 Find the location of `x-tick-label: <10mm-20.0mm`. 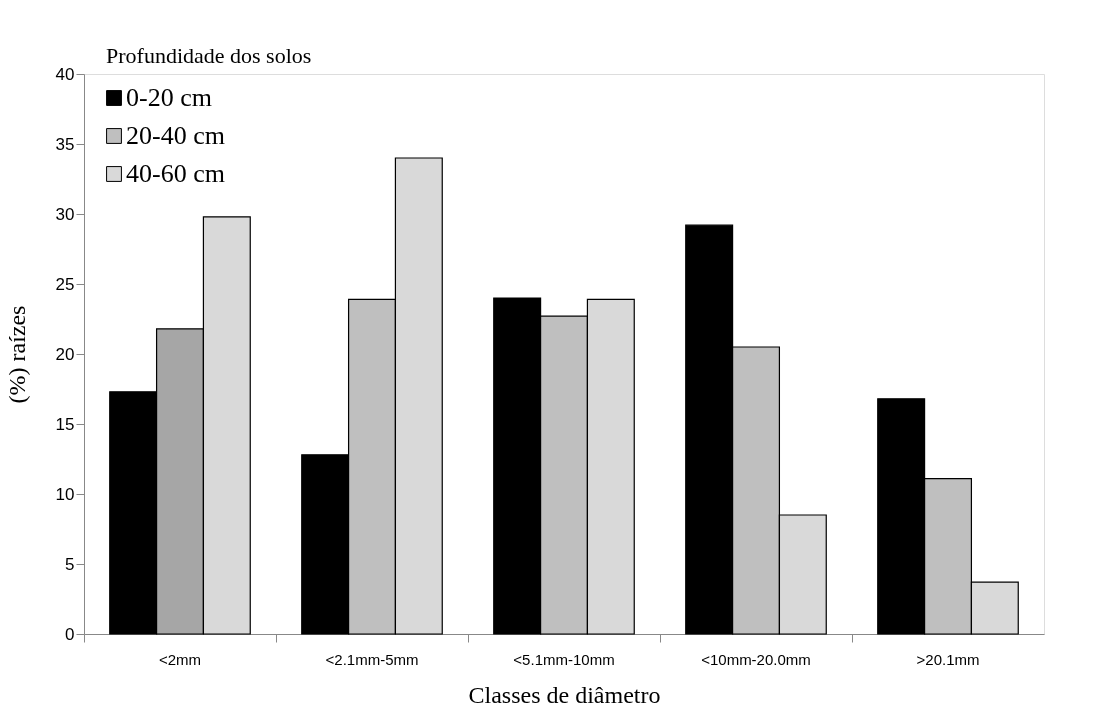

x-tick-label: <10mm-20.0mm is located at coordinates (756, 659).